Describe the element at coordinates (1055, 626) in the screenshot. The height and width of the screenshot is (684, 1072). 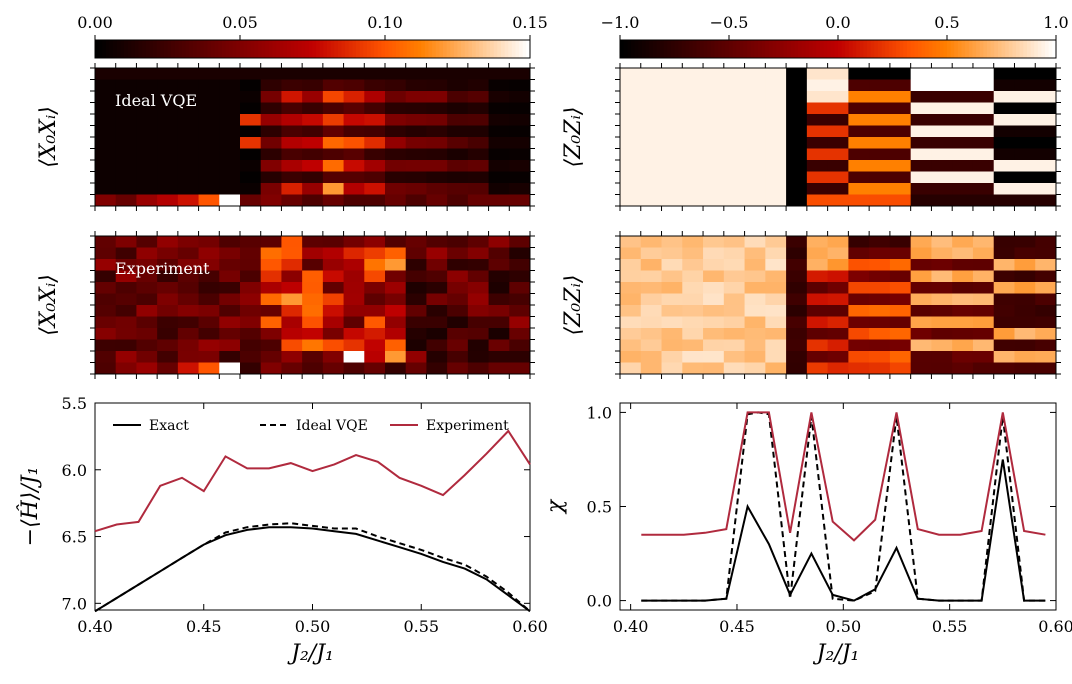
I see `chi-xtick-label: 0.60` at that location.